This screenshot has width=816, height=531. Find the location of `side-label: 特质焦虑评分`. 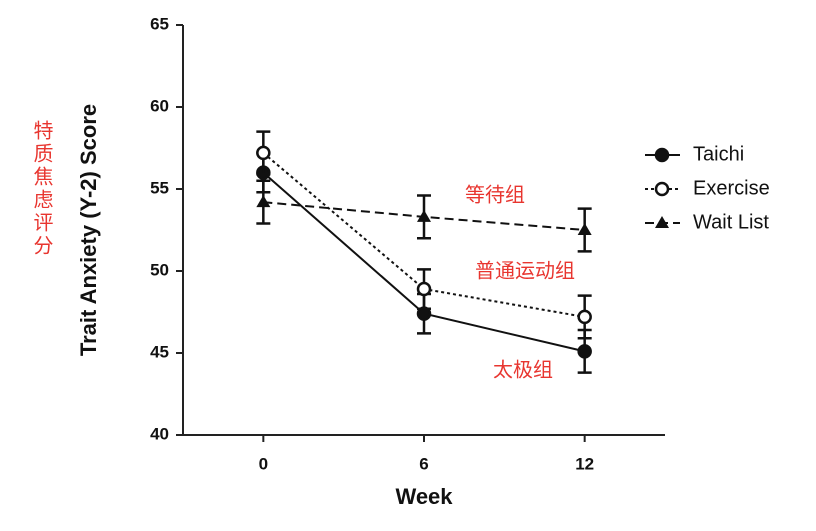

side-label: 特质焦虑评分 is located at coordinates (42, 189).